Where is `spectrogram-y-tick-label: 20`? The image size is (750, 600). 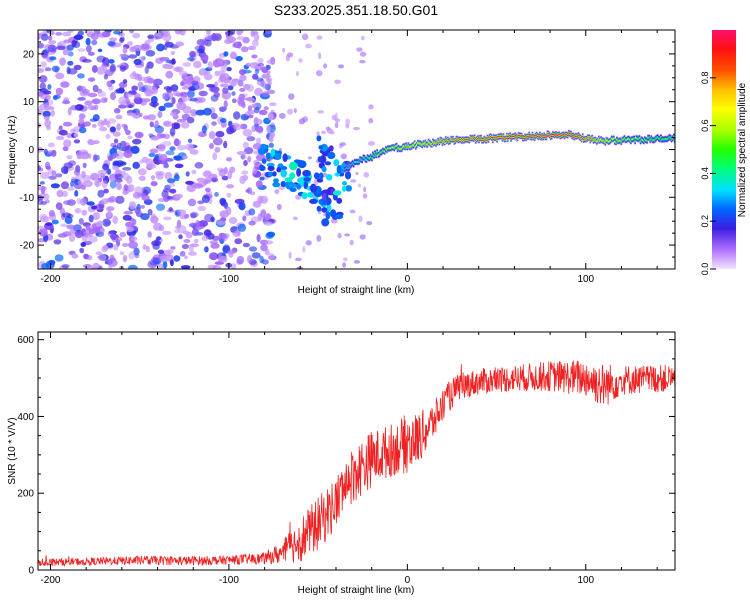
spectrogram-y-tick-label: 20 is located at coordinates (29, 54).